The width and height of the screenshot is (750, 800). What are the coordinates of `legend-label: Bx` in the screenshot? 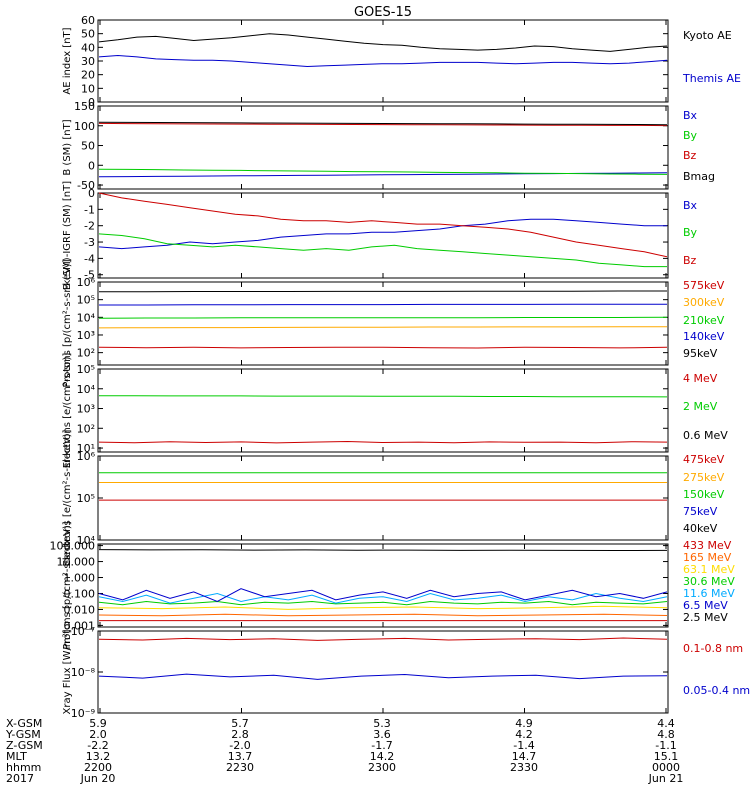 It's located at (690, 205).